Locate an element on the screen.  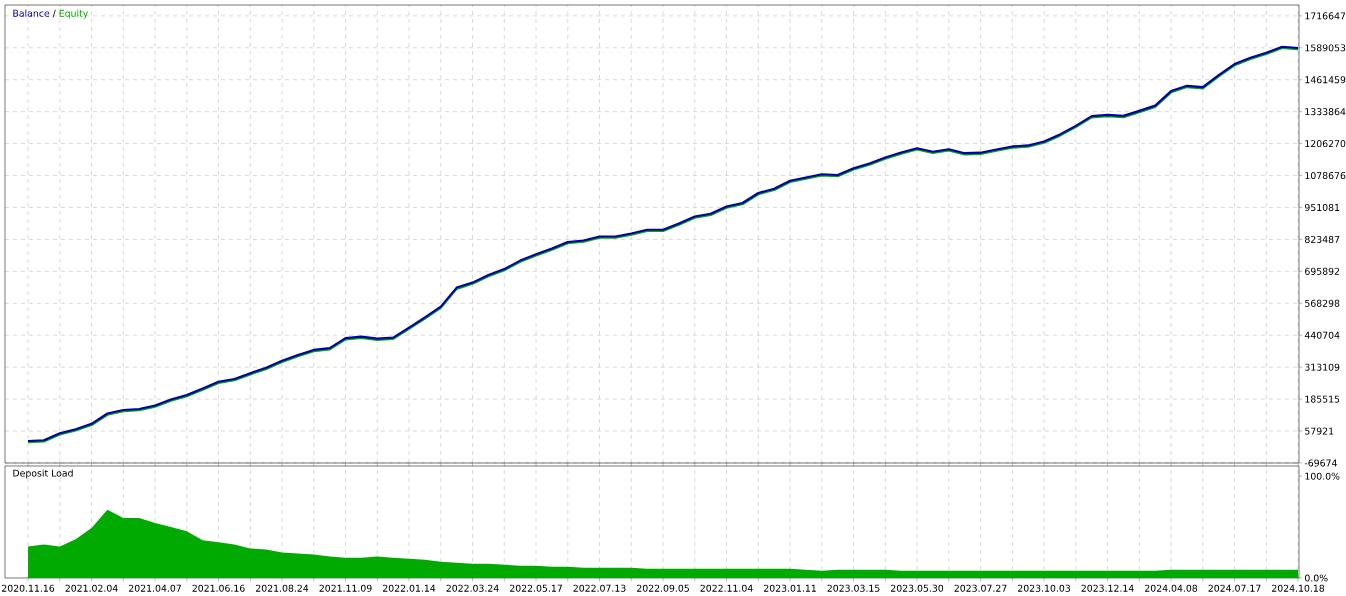
x-tick-label: 2023.07.27 is located at coordinates (980, 588).